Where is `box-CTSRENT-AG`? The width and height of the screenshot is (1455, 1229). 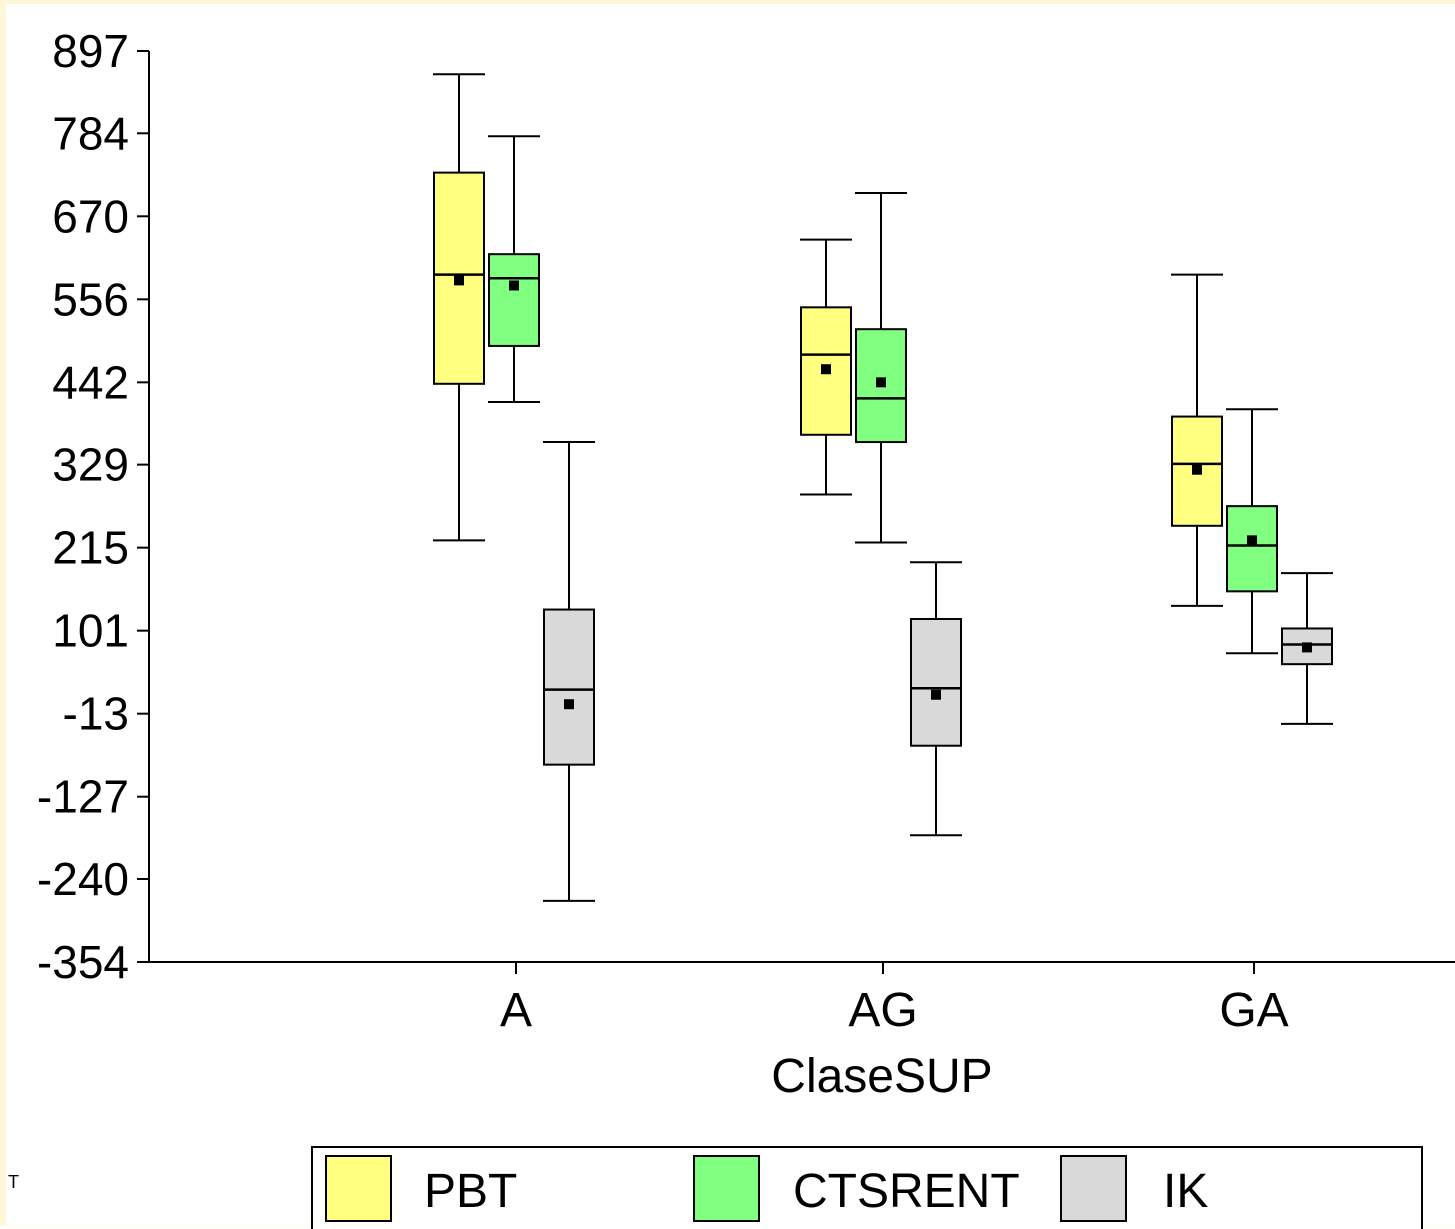 box-CTSRENT-AG is located at coordinates (881, 368).